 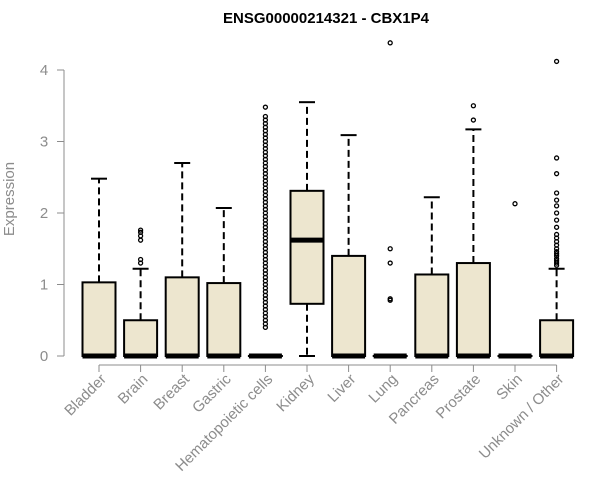 What do you see at coordinates (133, 389) in the screenshot?
I see `x-tick-label: Brain` at bounding box center [133, 389].